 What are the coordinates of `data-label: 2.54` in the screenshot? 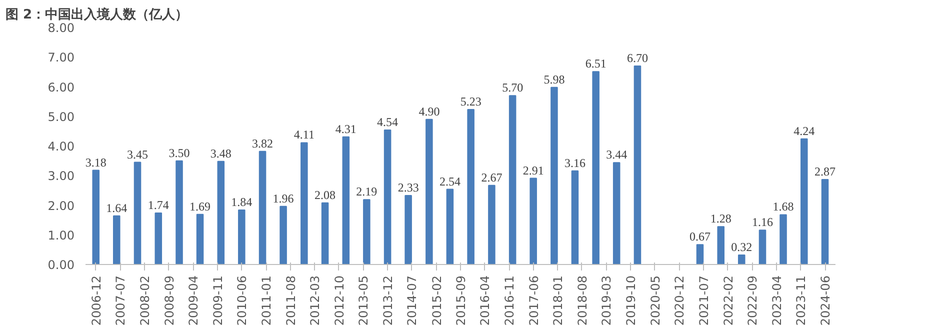 It's located at (449, 181).